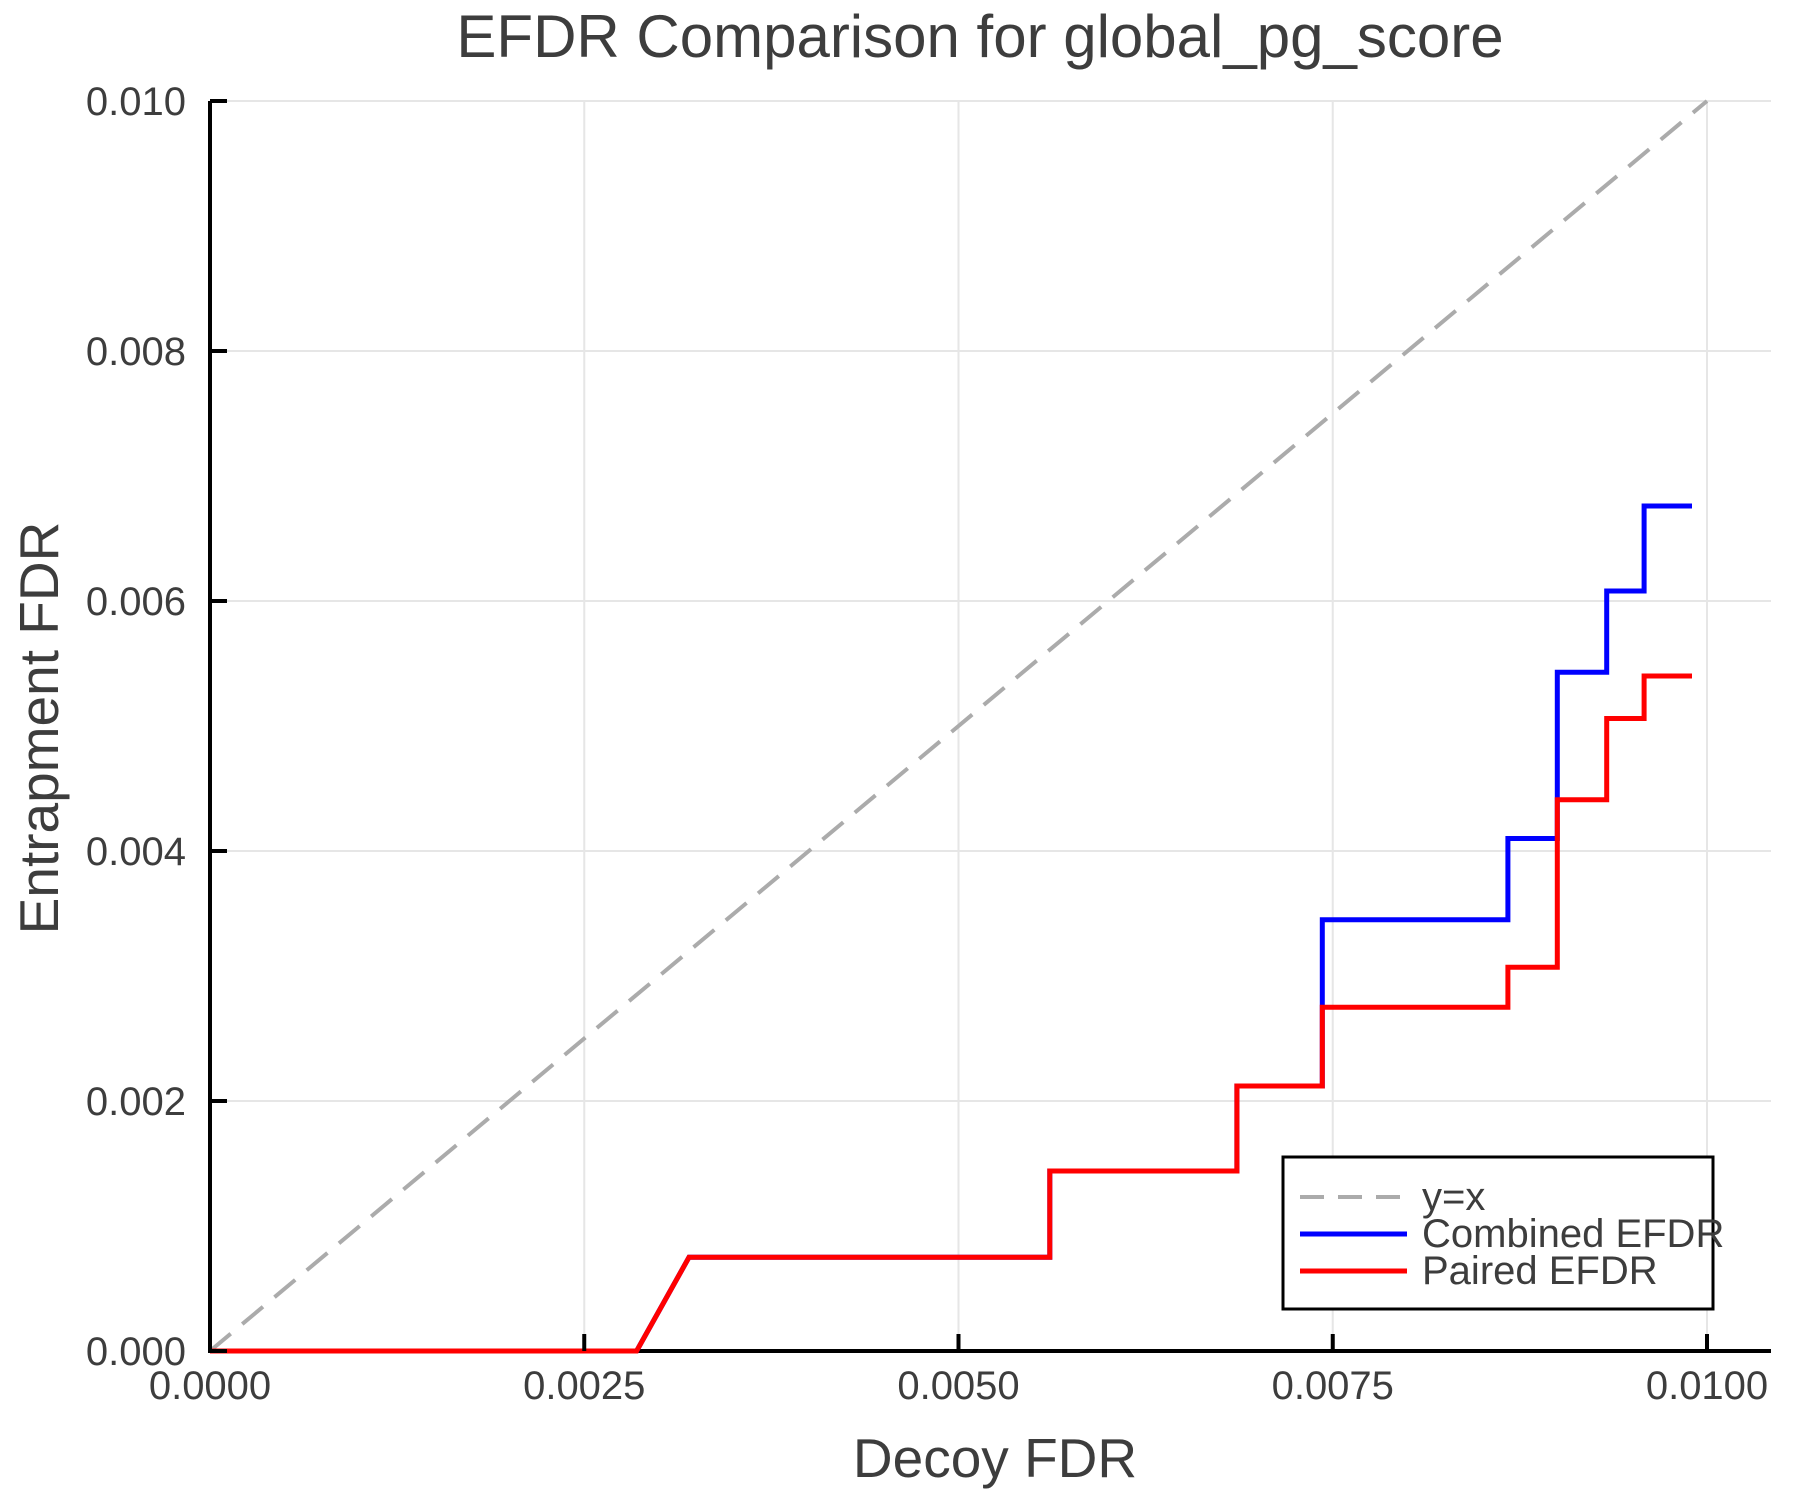 Image resolution: width=1800 pixels, height=1500 pixels. Describe the element at coordinates (136, 602) in the screenshot. I see `y-tick-label-0.006: 0.006` at that location.